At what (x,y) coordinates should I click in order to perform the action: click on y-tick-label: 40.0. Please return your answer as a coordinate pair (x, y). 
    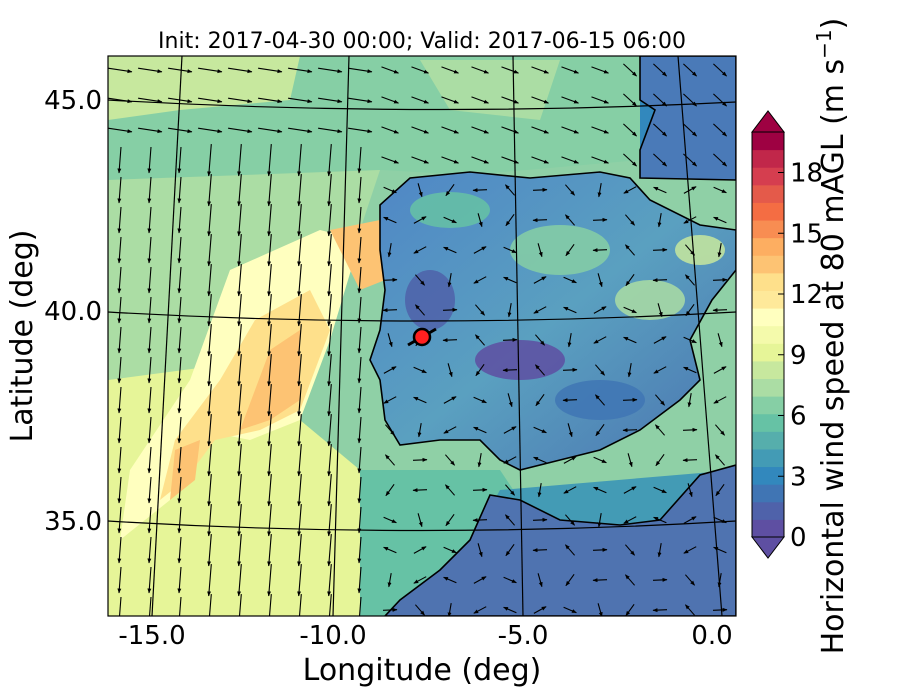
    Looking at the image, I should click on (73, 312).